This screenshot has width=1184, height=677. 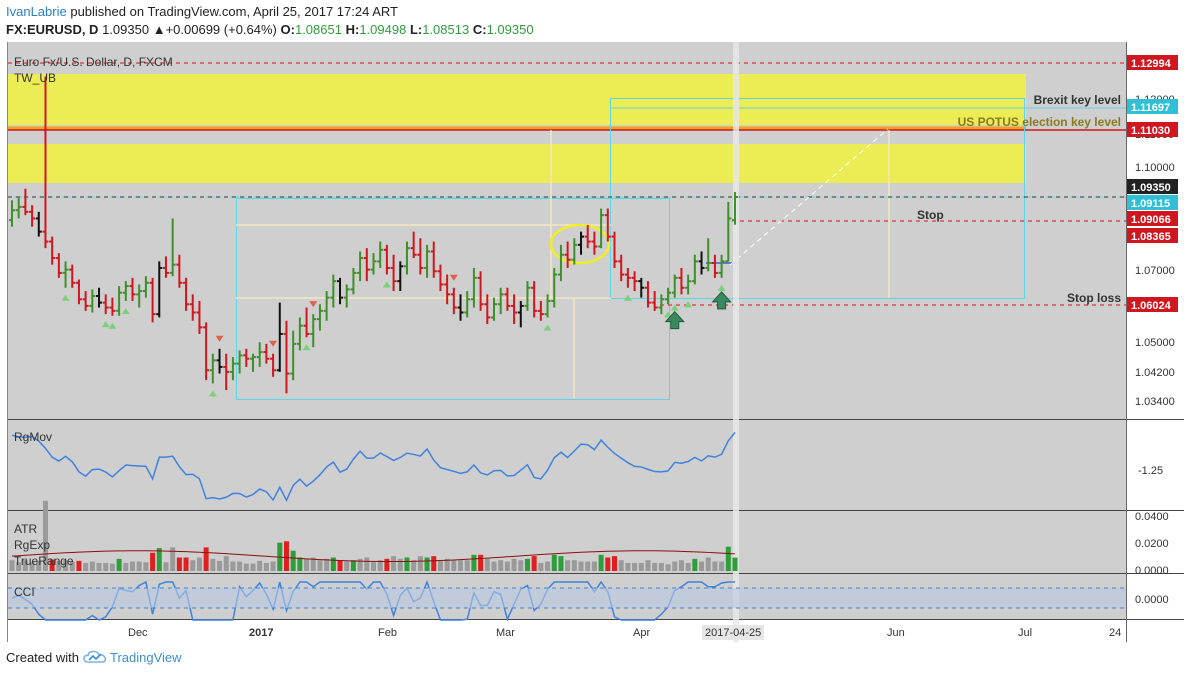 I want to click on high-label: H:, so click(x=352, y=29).